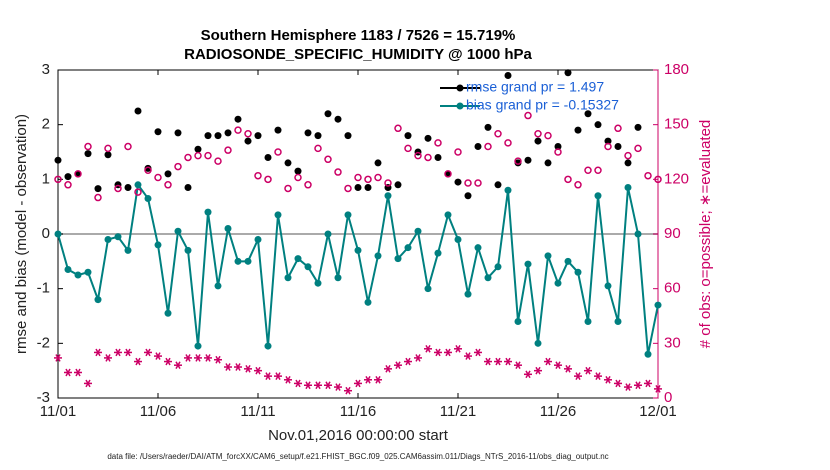  I want to click on y-tick-label: 0, so click(46, 233).